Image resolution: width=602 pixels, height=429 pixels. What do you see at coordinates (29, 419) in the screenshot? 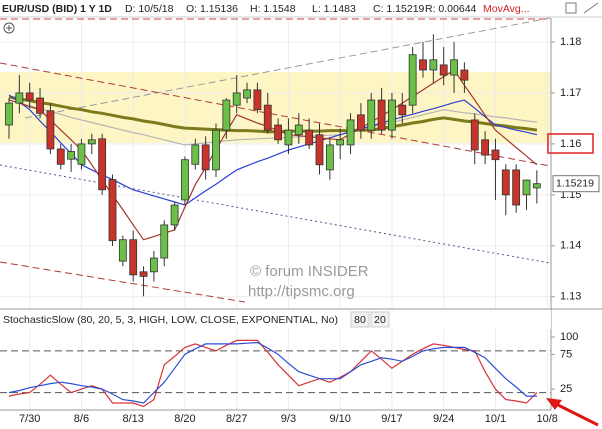
I see `x-tick-label: 7/30` at bounding box center [29, 419].